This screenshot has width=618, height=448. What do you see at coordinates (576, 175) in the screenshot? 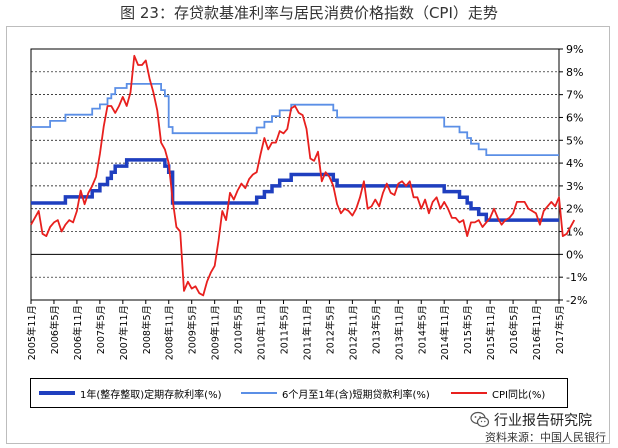
I see `y-axis-tick-labels: -2%-1%0%1%2%3%4%5%6%7%8%9%` at bounding box center [576, 175].